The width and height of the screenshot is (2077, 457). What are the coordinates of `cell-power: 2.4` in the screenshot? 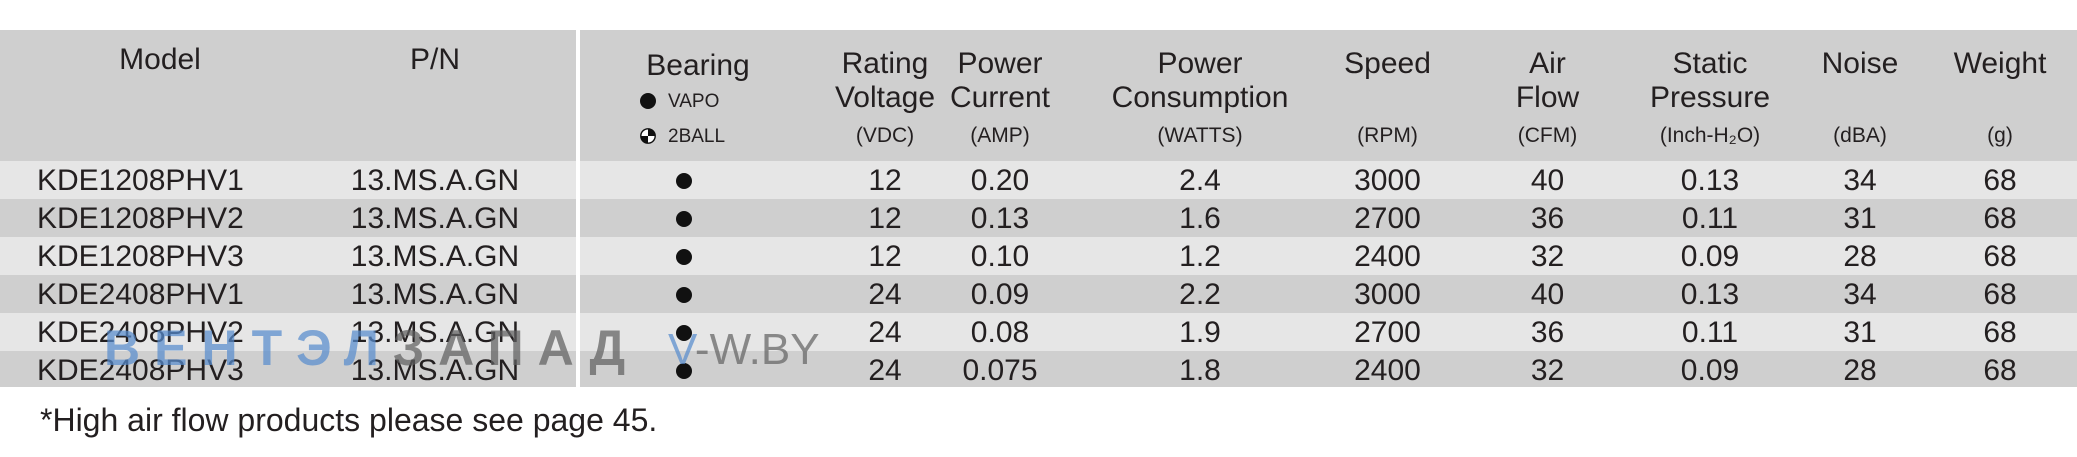 It's located at (1200, 180).